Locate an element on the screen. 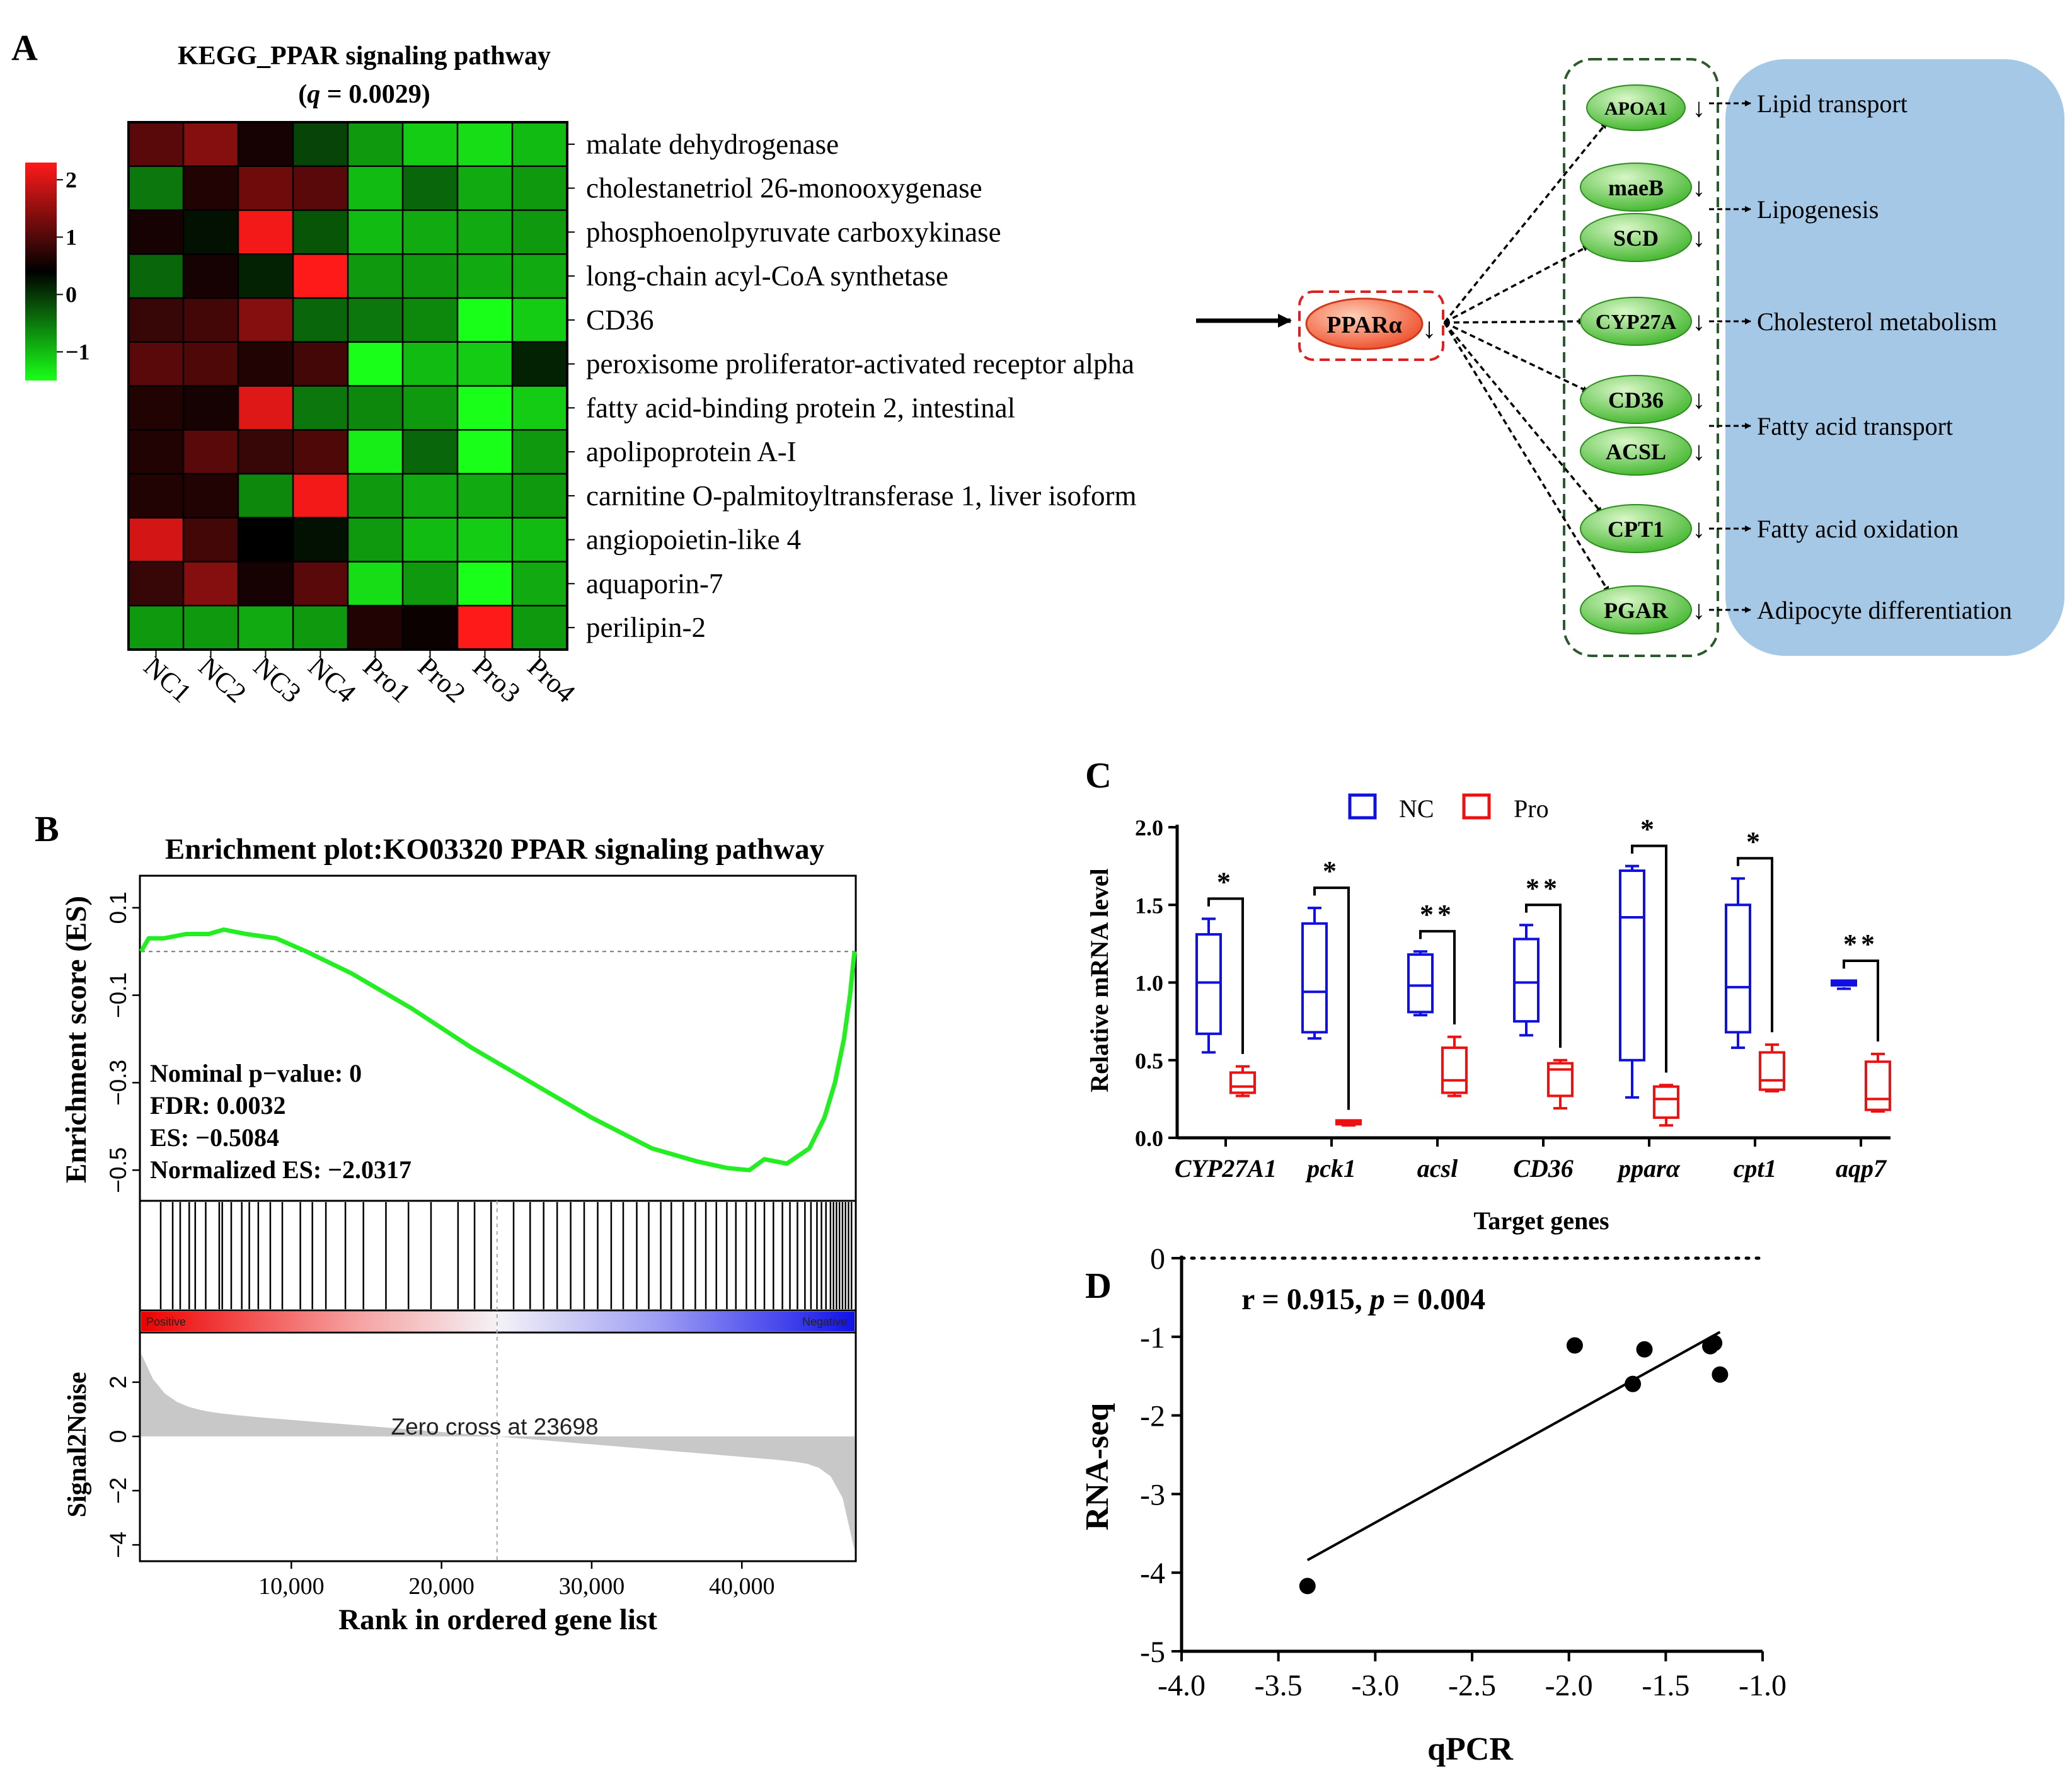 This screenshot has width=2072, height=1771. heatmap-legend-ticks: 2 1 0 −1 is located at coordinates (73, 266).